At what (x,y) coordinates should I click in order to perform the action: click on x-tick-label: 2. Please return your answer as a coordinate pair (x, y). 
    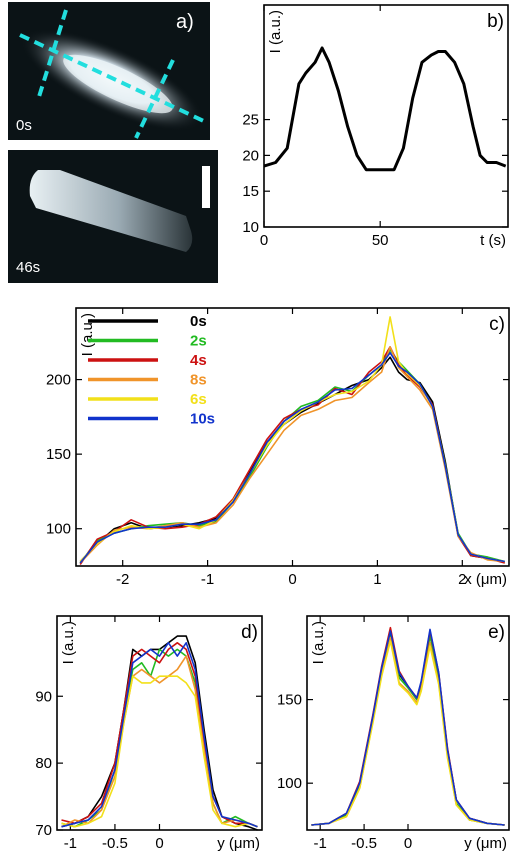
    Looking at the image, I should click on (462, 579).